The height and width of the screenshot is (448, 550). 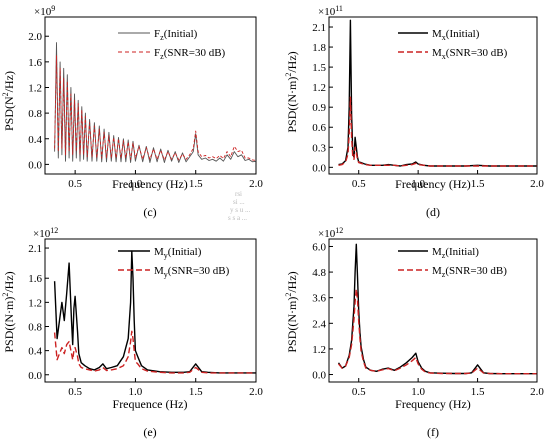 I want to click on legend: My(Initial) My(SNR=30 dB), so click(x=174, y=262).